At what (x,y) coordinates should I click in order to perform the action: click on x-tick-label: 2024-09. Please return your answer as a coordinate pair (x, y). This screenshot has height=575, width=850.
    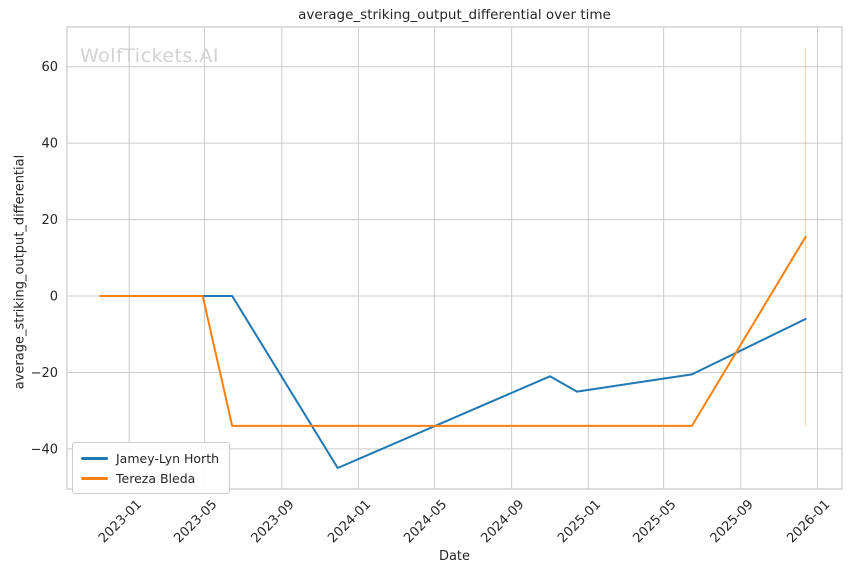
    Looking at the image, I should click on (502, 521).